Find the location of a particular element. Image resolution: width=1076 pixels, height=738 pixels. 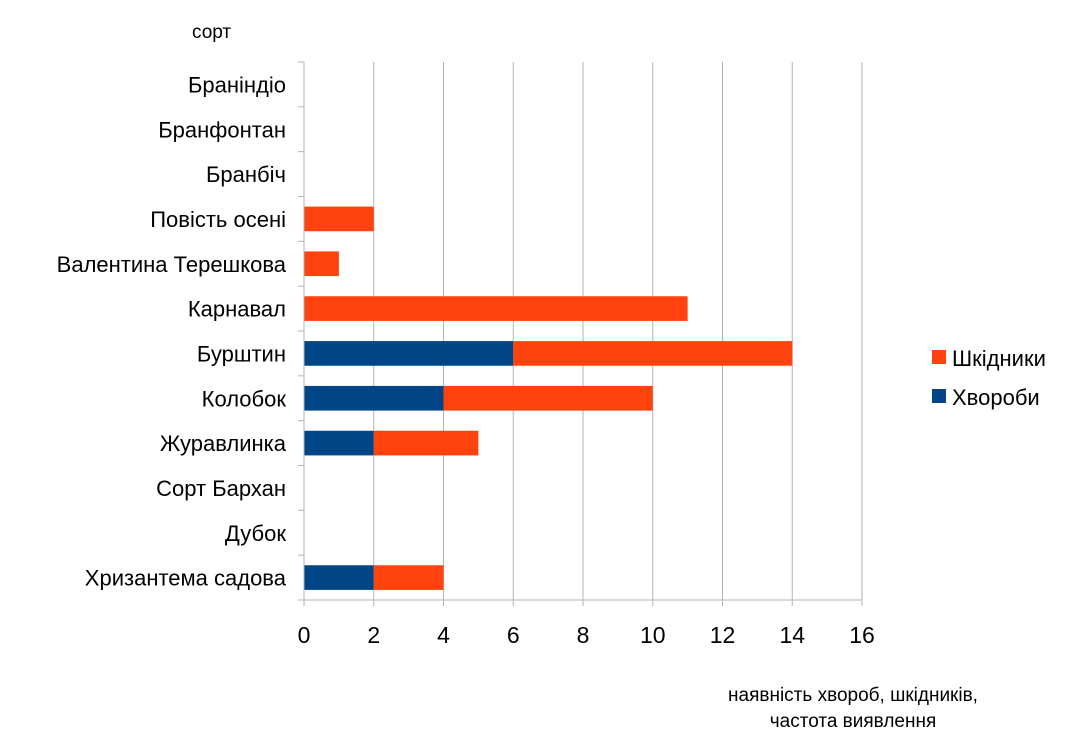

category-label: Сорт Бархан is located at coordinates (221, 488).